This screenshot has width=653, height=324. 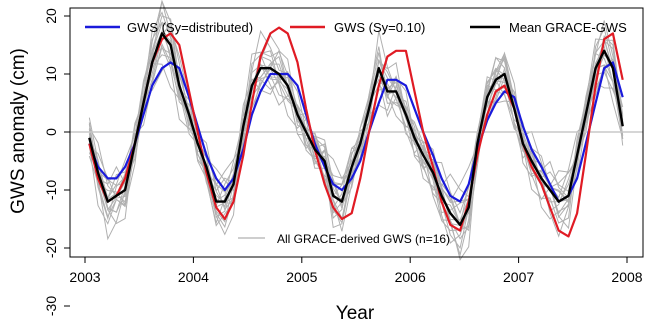 What do you see at coordinates (84, 277) in the screenshot?
I see `x-tick-label: 2003` at bounding box center [84, 277].